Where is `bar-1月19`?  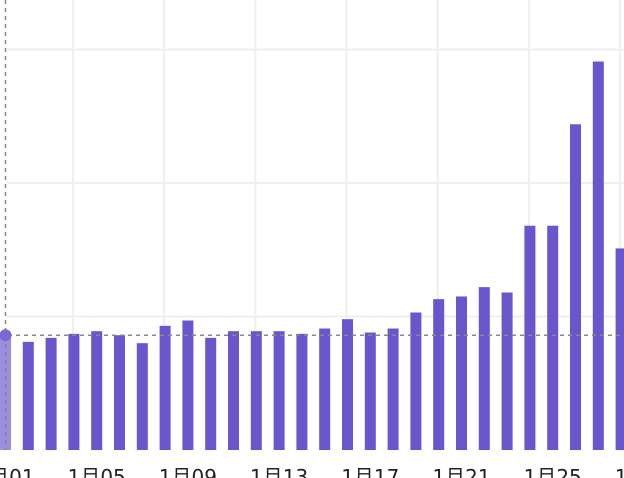
bar-1月19 is located at coordinates (416, 381).